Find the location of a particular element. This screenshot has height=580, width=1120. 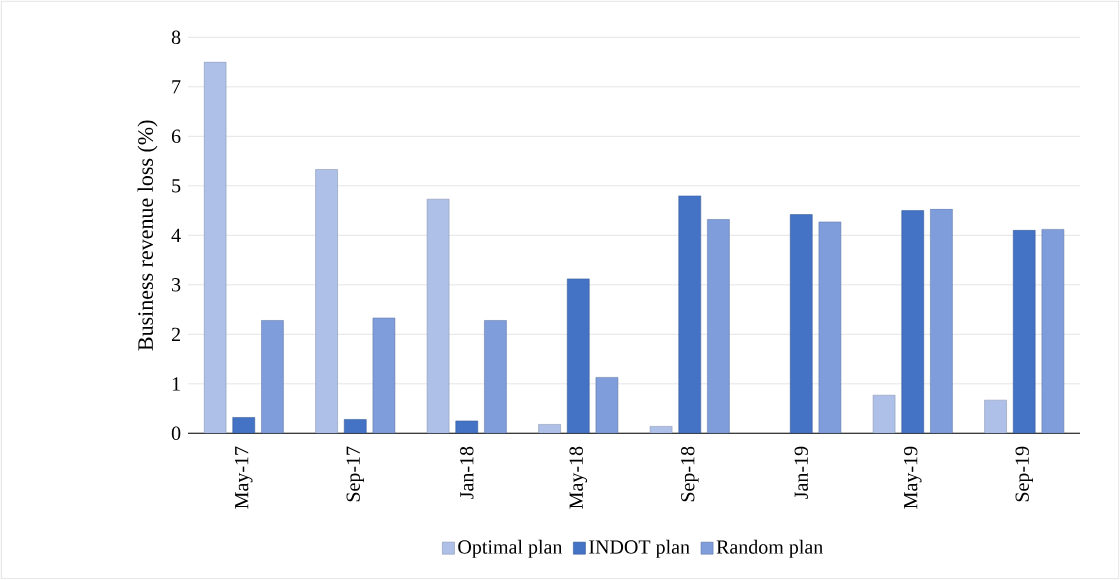

x-tick-label: May-19 is located at coordinates (912, 477).